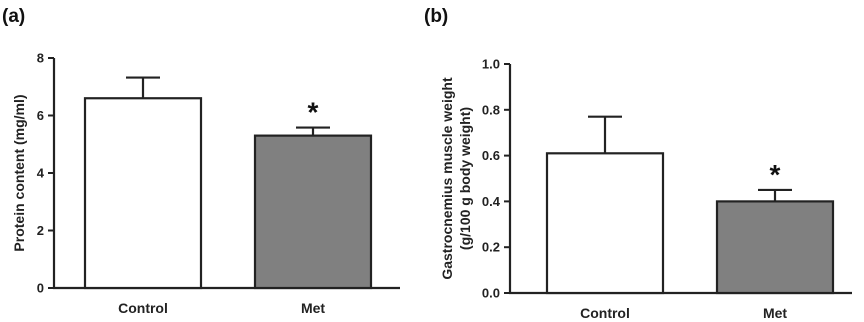  Describe the element at coordinates (436, 16) in the screenshot. I see `panel-b-label: (b)` at that location.